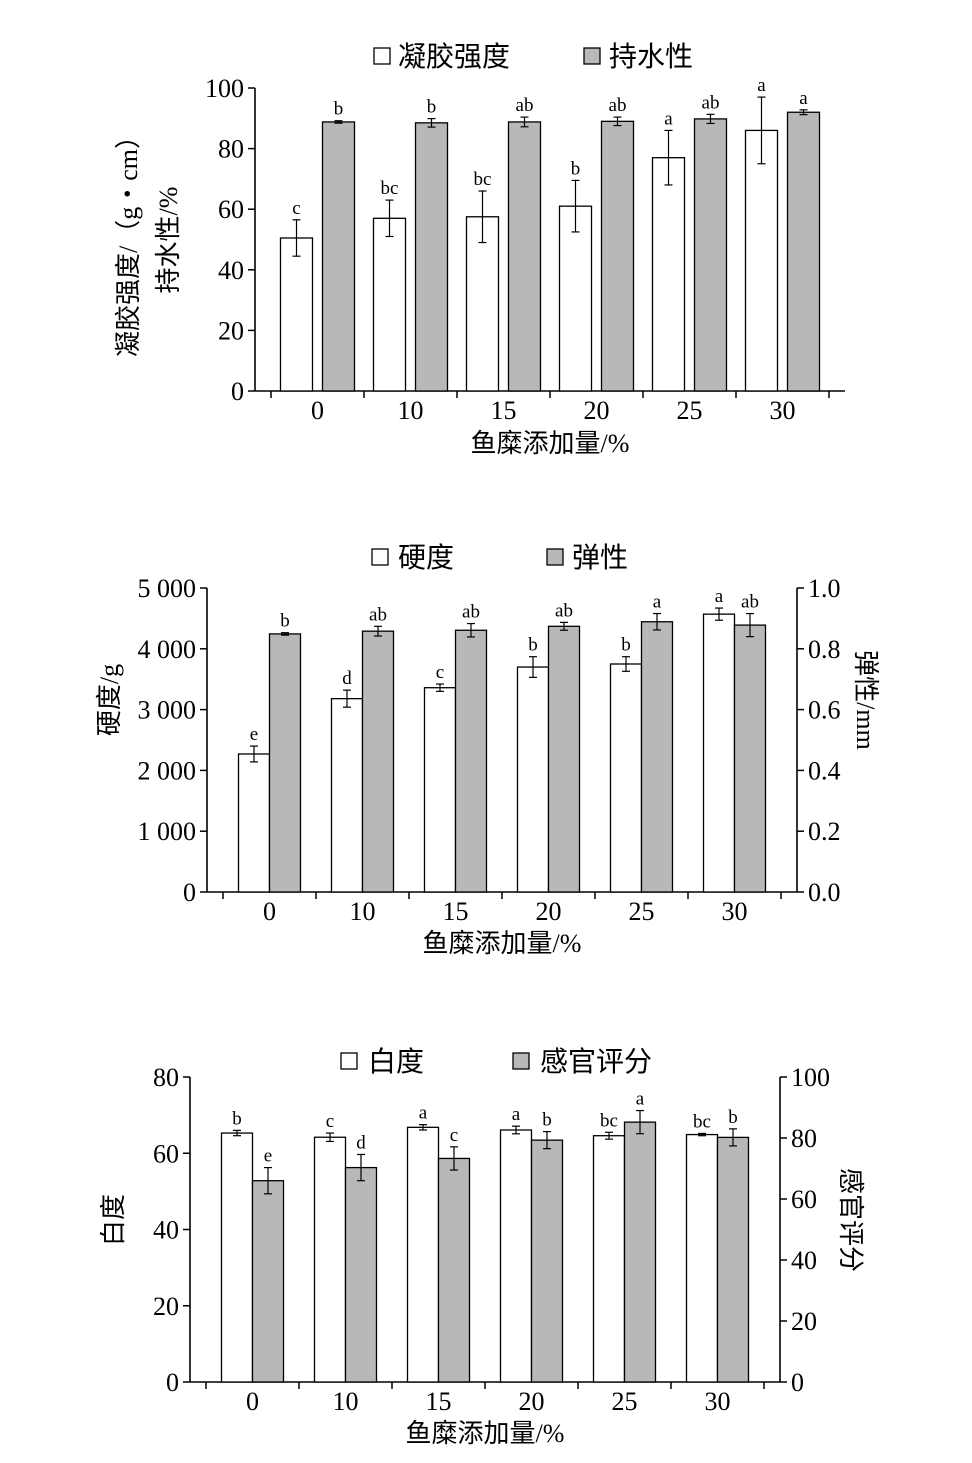 Image resolution: width=972 pixels, height=1463 pixels. What do you see at coordinates (396, 1062) in the screenshot?
I see `legend-label: 白度` at bounding box center [396, 1062].